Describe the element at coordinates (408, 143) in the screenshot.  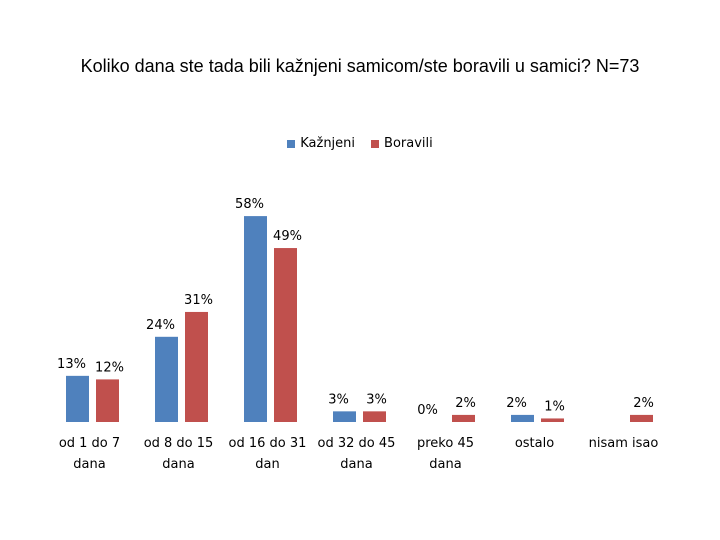
I see `legend-label-boravili: Boravili` at that location.